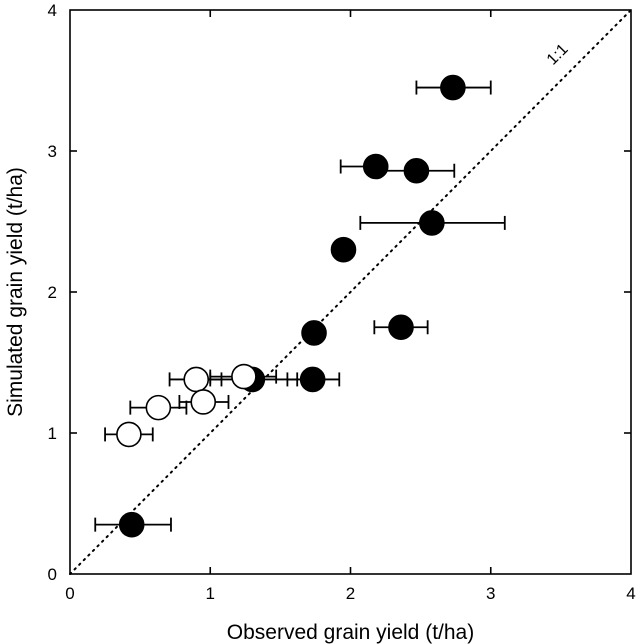 This screenshot has height=644, width=640. I want to click on x-axis-title: Observed grain yield (t/ha), so click(350, 632).